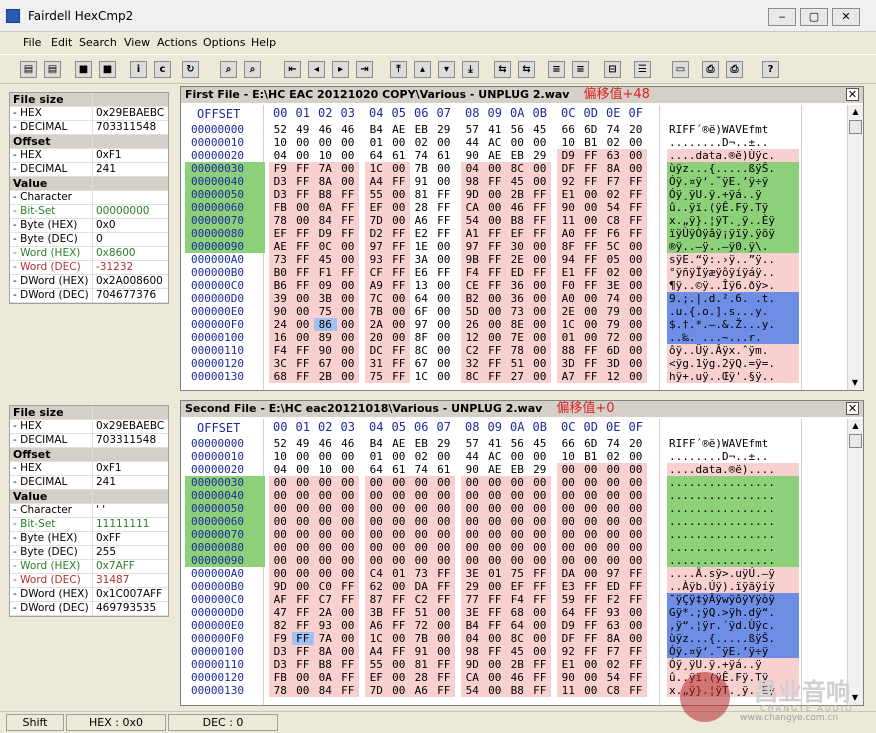  I want to click on hex-byte: 93, so click(613, 612).